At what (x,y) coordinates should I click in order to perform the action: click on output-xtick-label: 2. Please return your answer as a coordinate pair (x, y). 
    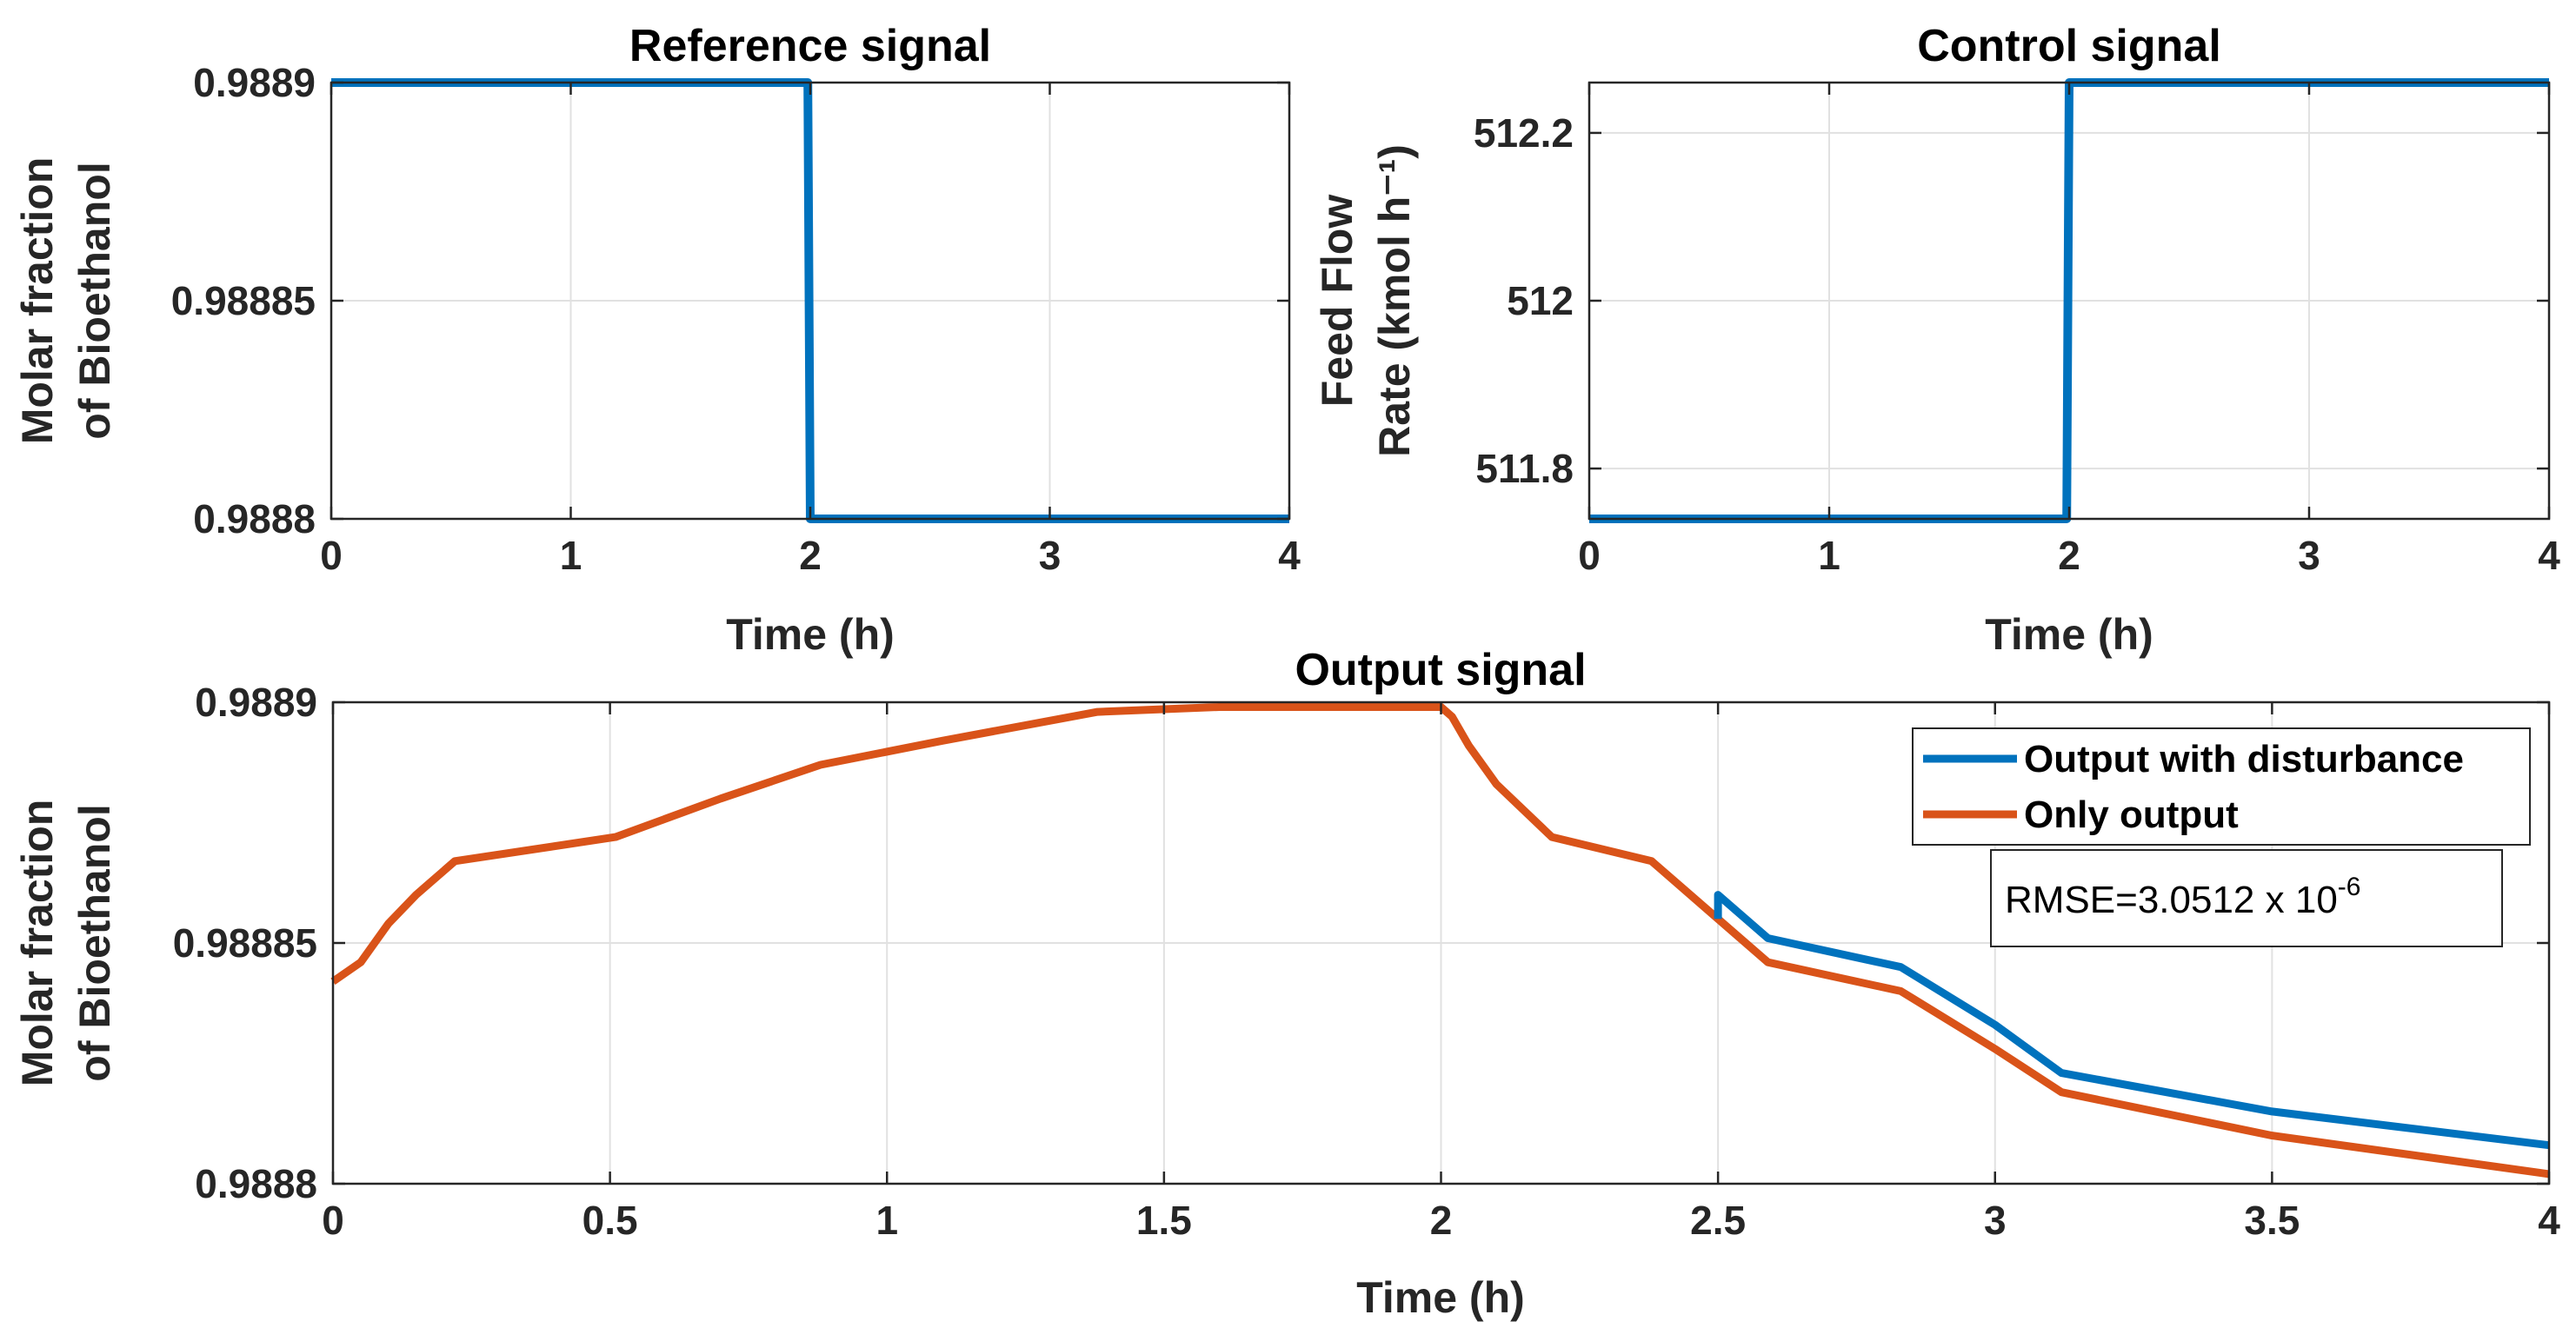
    Looking at the image, I should click on (1441, 1220).